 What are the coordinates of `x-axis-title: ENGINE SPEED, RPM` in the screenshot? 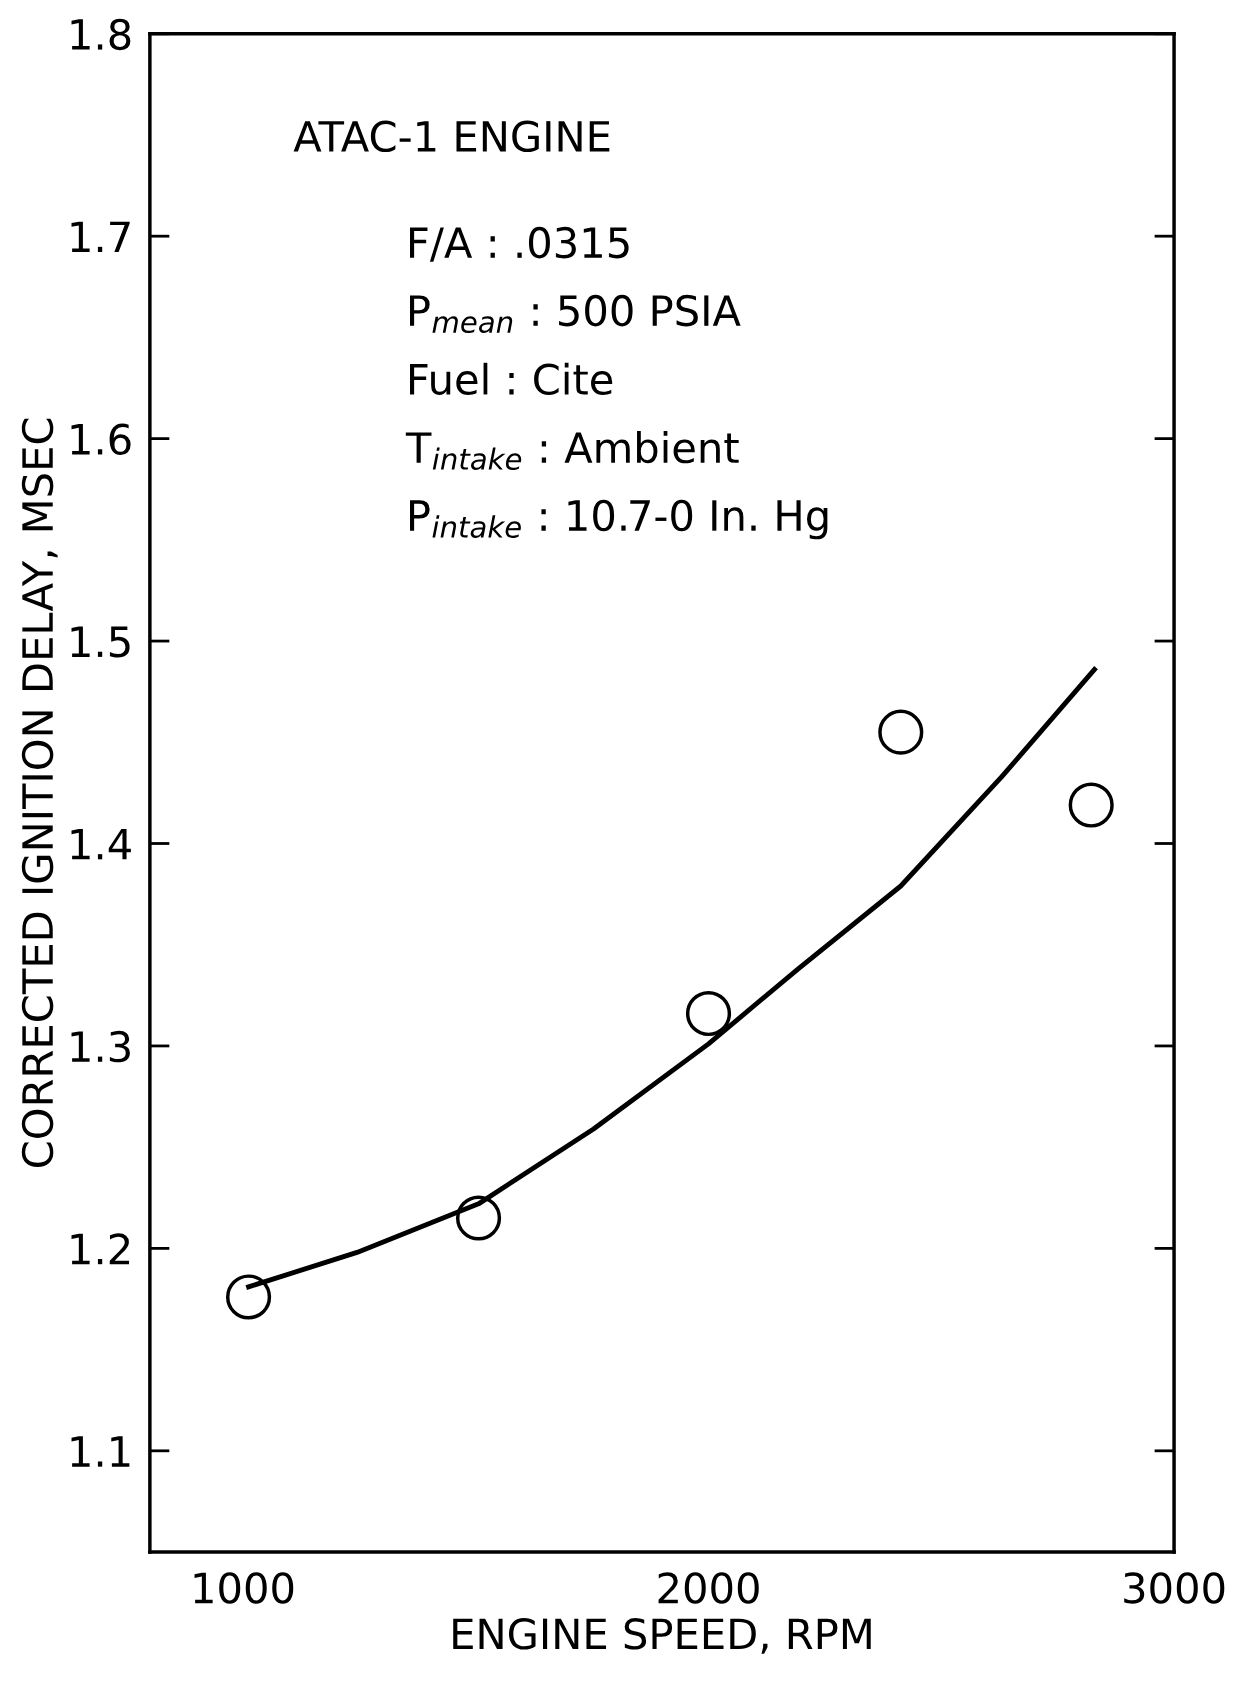 It's located at (662, 1636).